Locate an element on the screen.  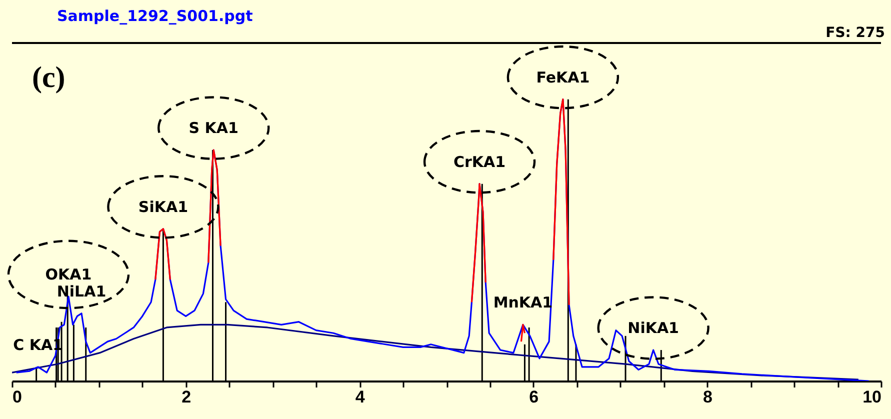
annotation: NiLA1 is located at coordinates (81, 291).